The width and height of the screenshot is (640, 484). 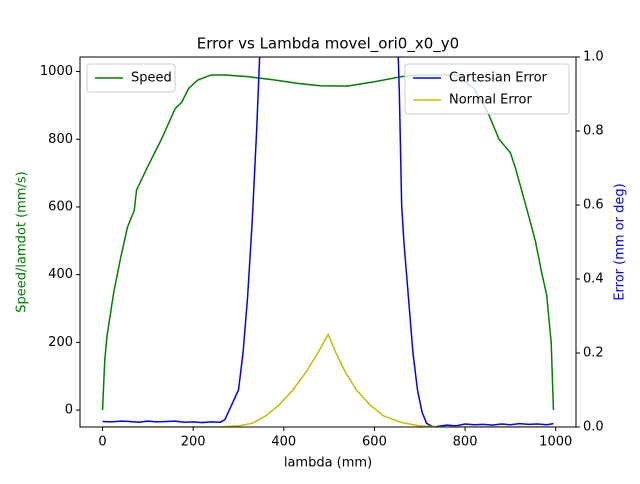 What do you see at coordinates (60, 206) in the screenshot?
I see `y-tick-label: 600` at bounding box center [60, 206].